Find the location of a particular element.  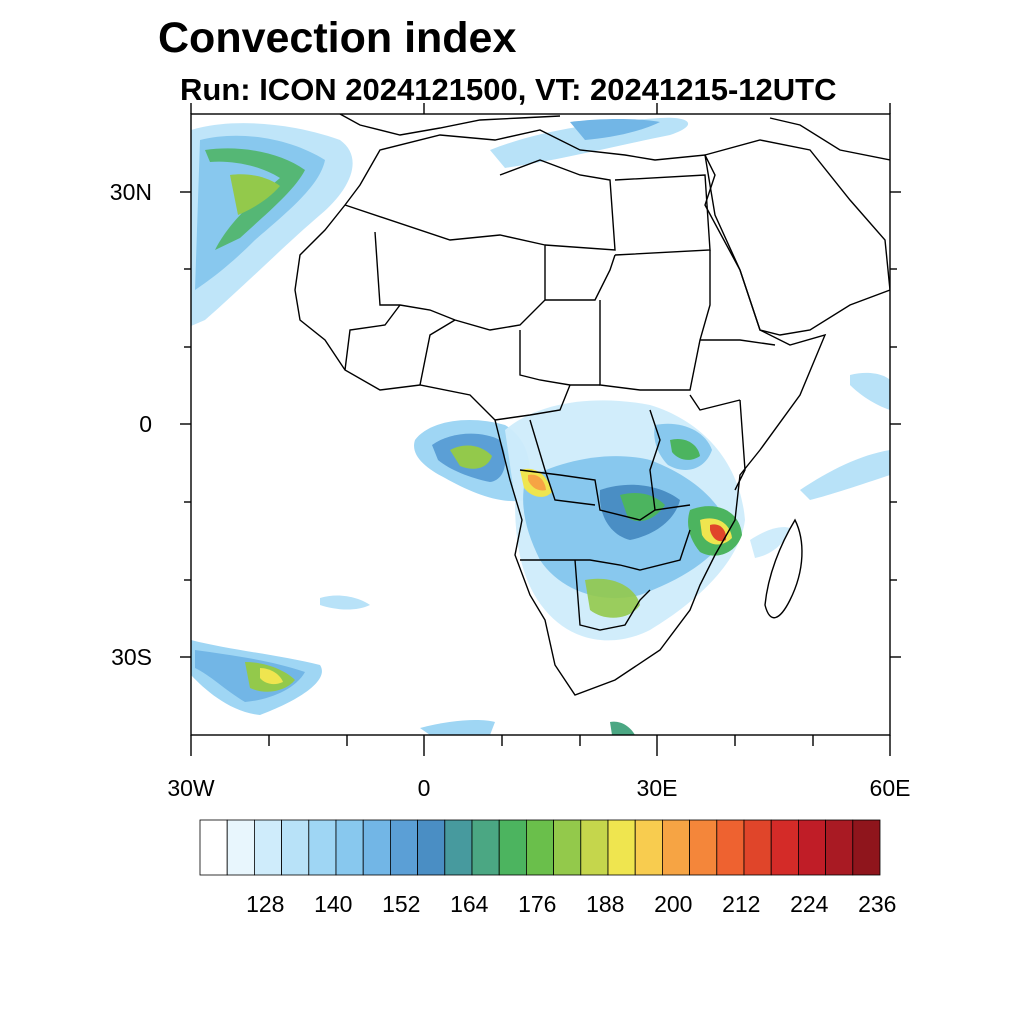

colorbar-tick-label: 164 is located at coordinates (469, 904).